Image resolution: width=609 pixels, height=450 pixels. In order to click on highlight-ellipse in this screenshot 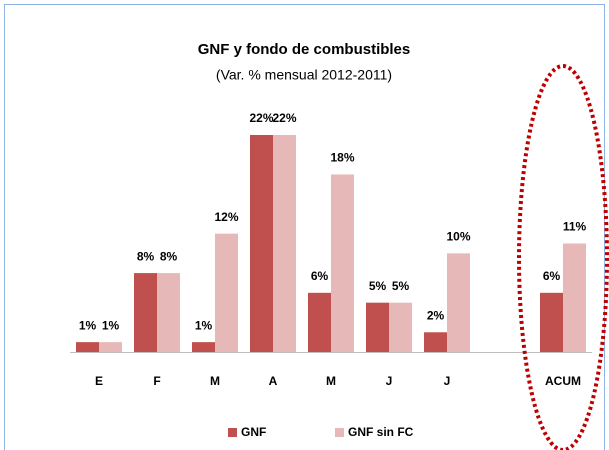, I will do `click(563, 257)`.